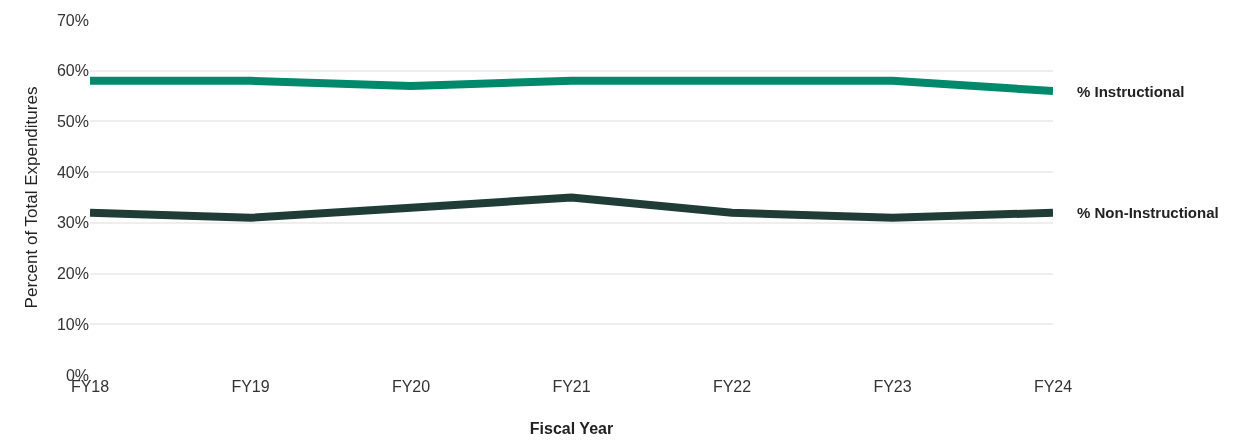 Image resolution: width=1248 pixels, height=445 pixels. I want to click on series-label: % Instructional, so click(1131, 91).